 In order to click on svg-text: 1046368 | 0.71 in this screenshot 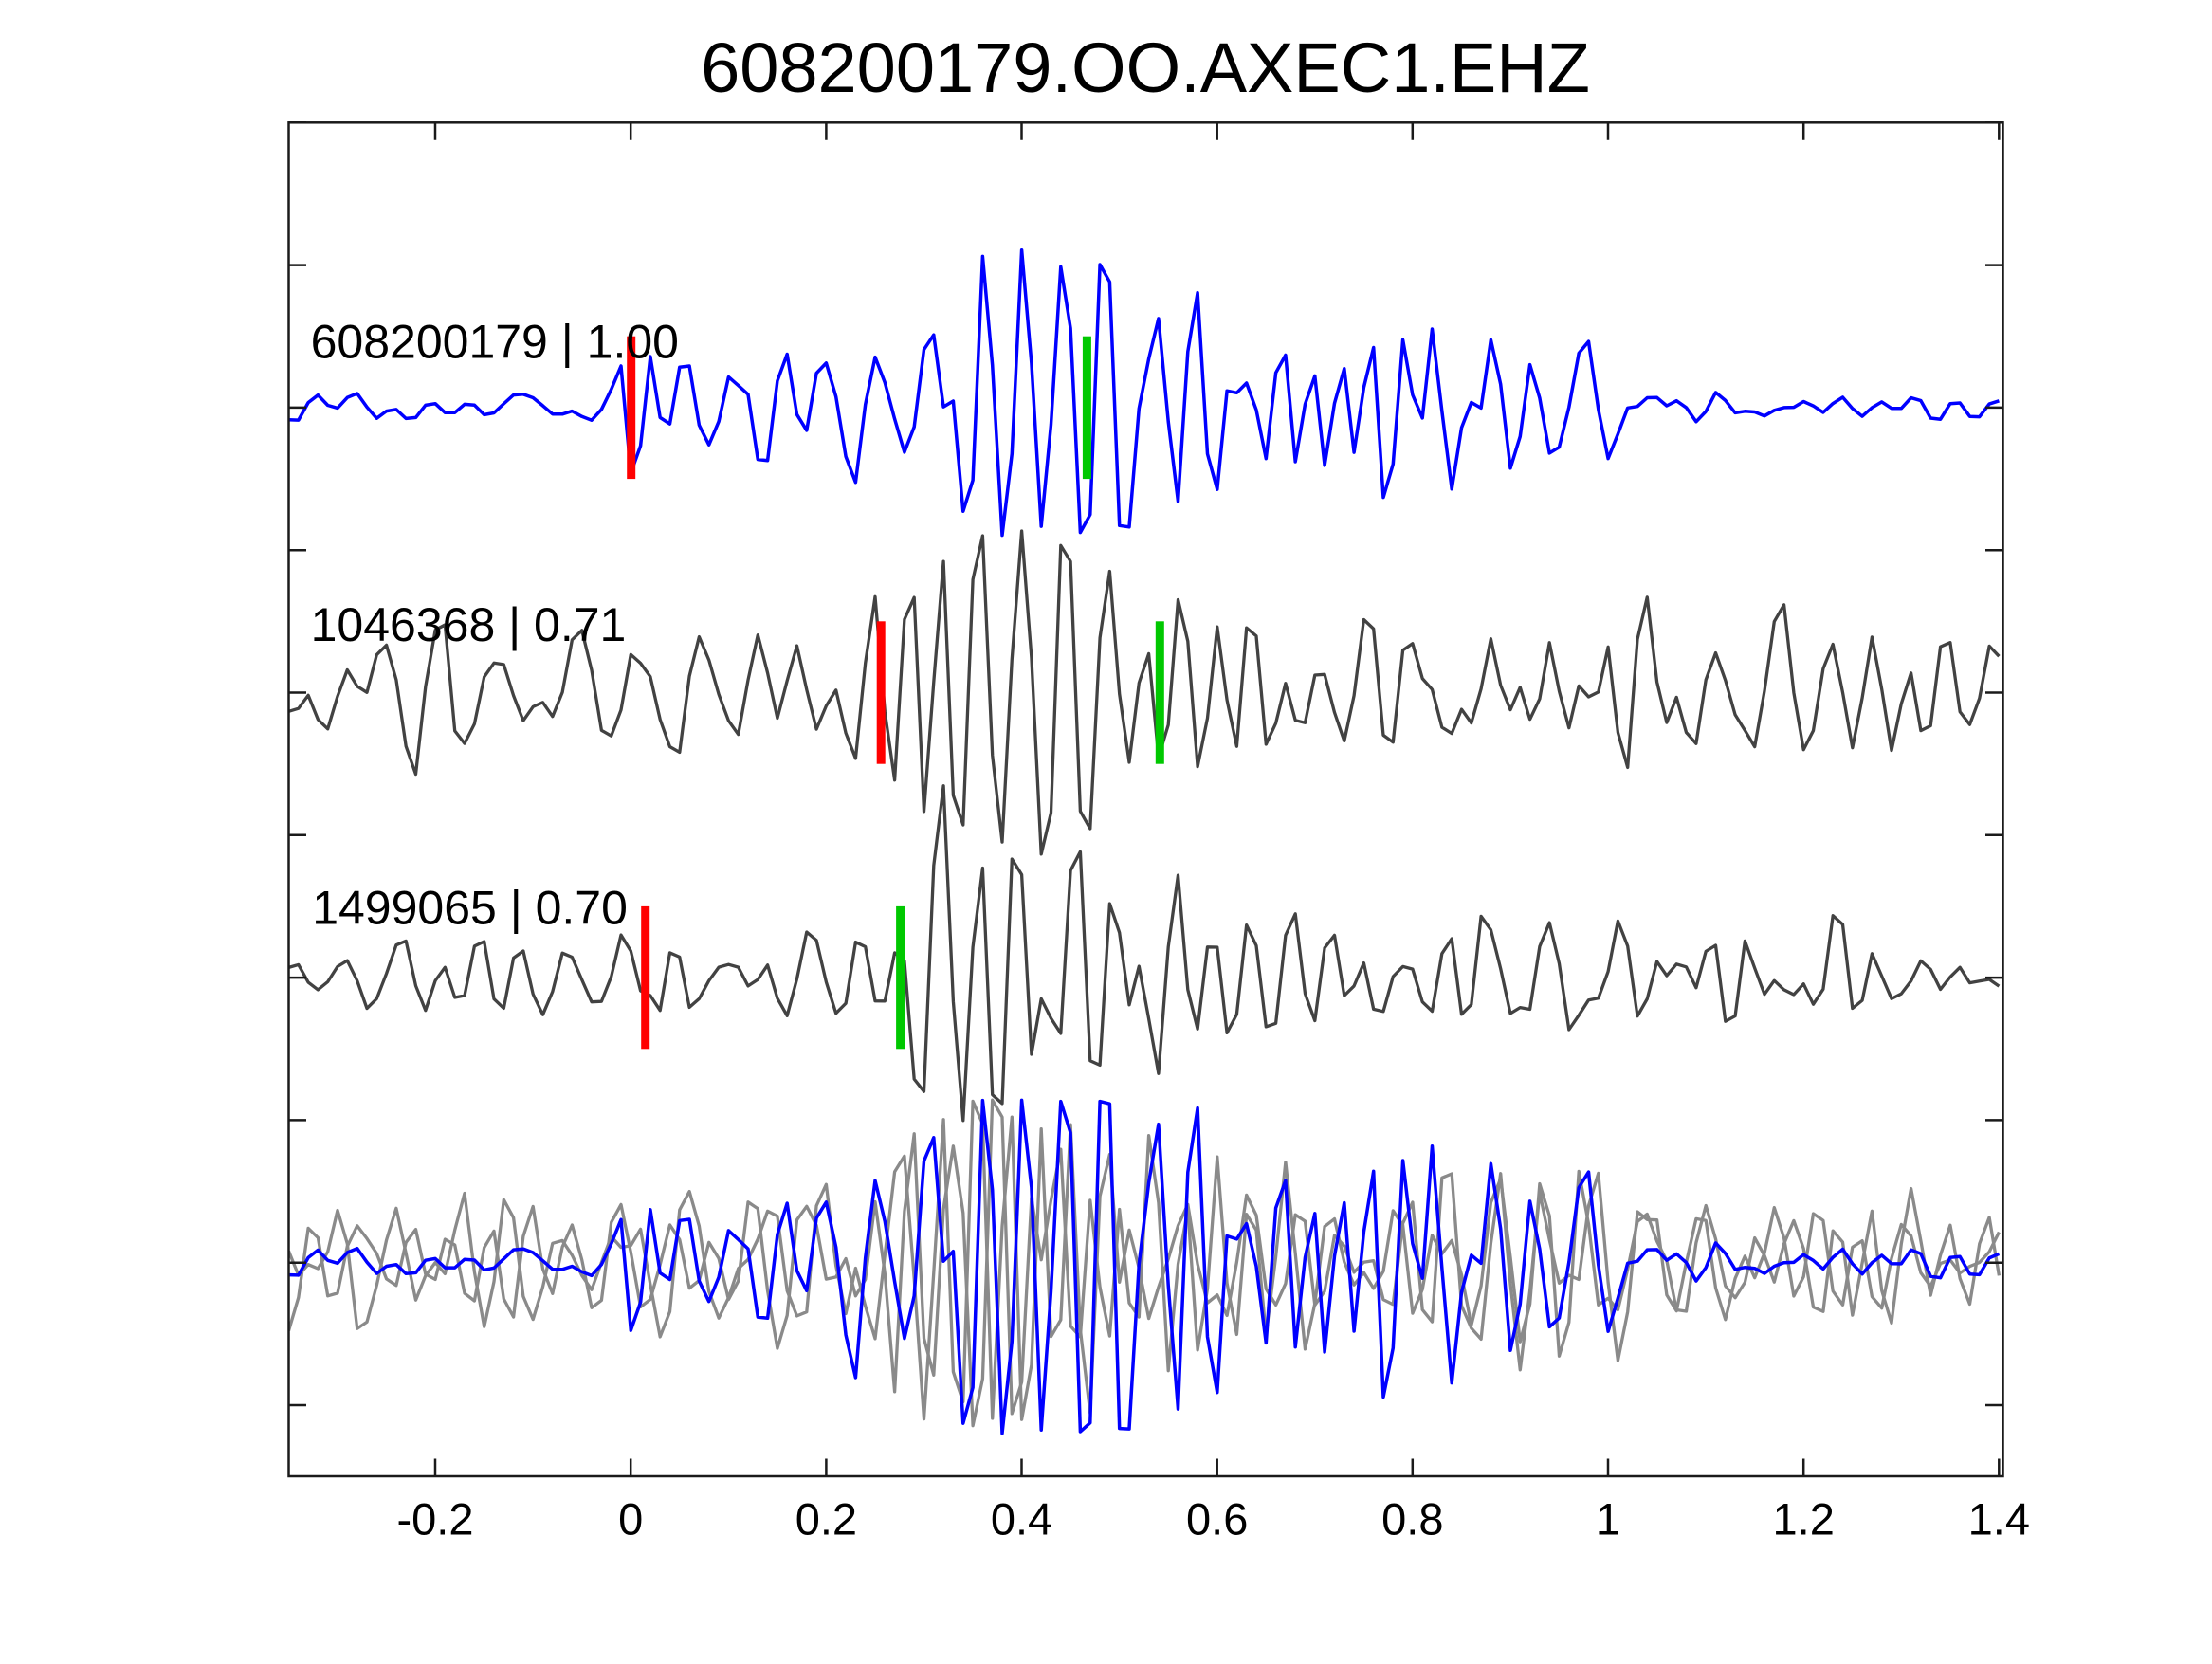, I will do `click(469, 624)`.